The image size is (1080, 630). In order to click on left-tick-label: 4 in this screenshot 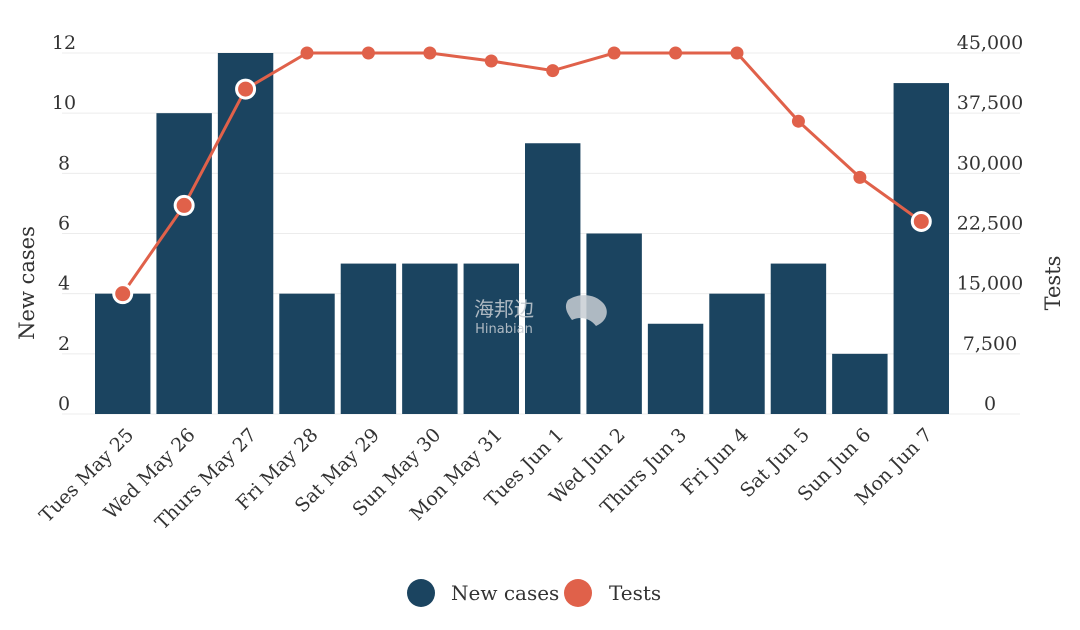, I will do `click(64, 284)`.